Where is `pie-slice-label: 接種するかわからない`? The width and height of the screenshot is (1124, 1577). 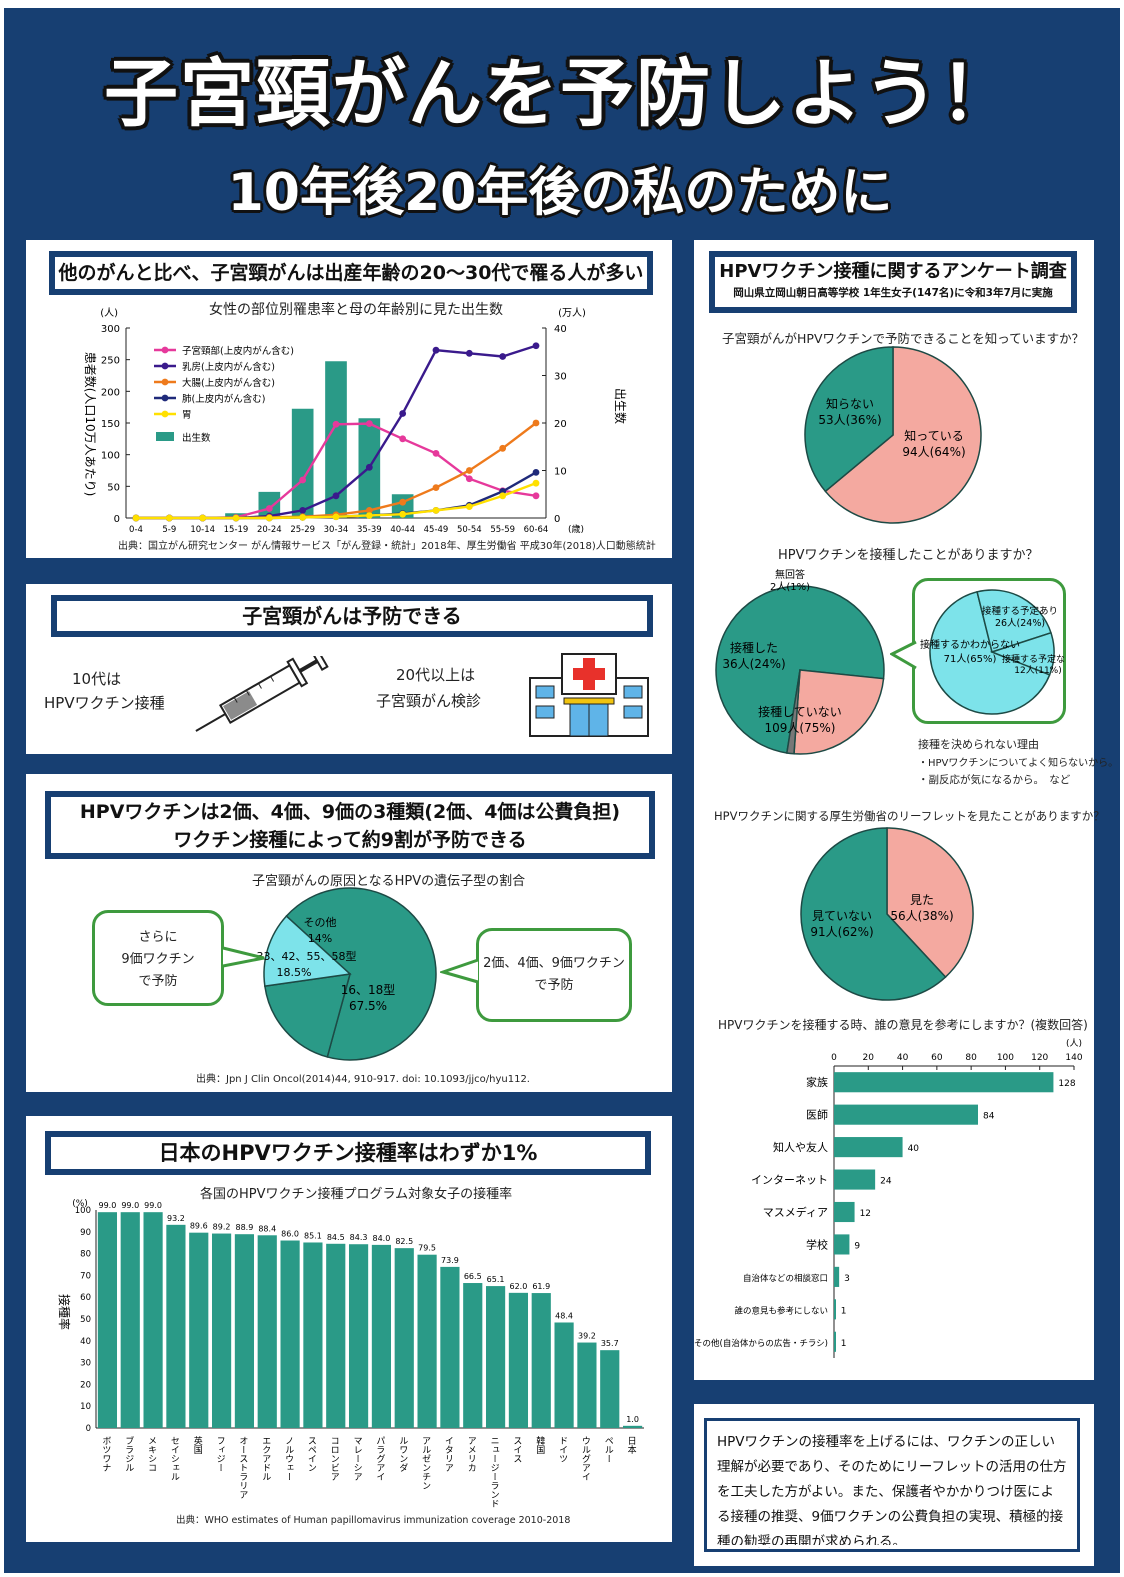
pie-slice-label: 接種するかわからない is located at coordinates (970, 644).